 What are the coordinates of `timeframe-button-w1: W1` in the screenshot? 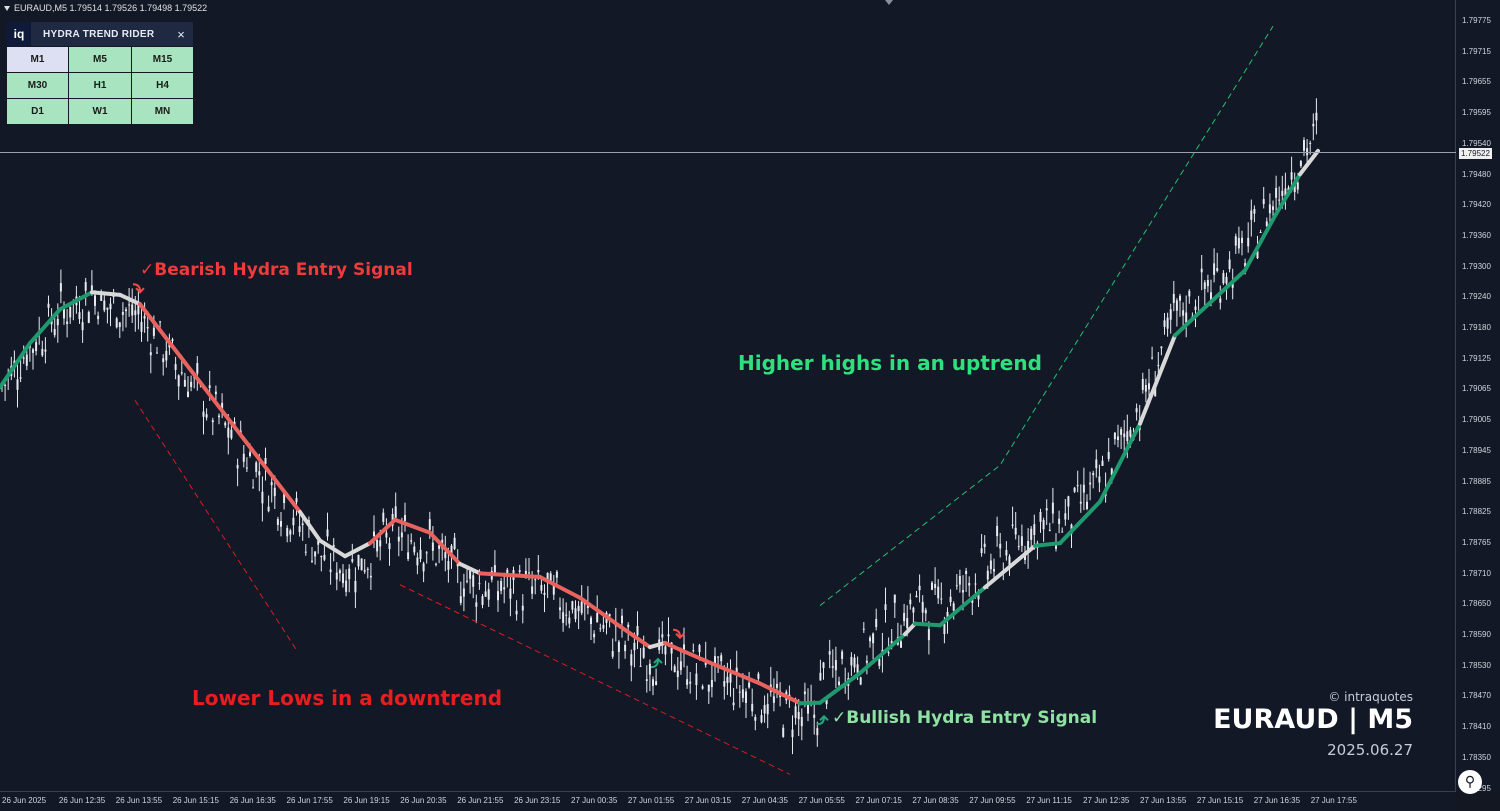 It's located at (100, 111).